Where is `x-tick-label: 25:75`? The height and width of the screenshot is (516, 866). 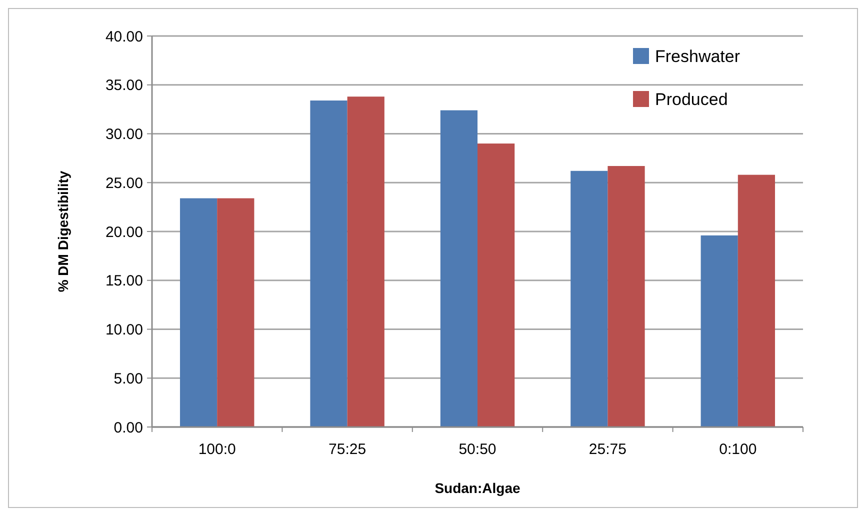
x-tick-label: 25:75 is located at coordinates (607, 449).